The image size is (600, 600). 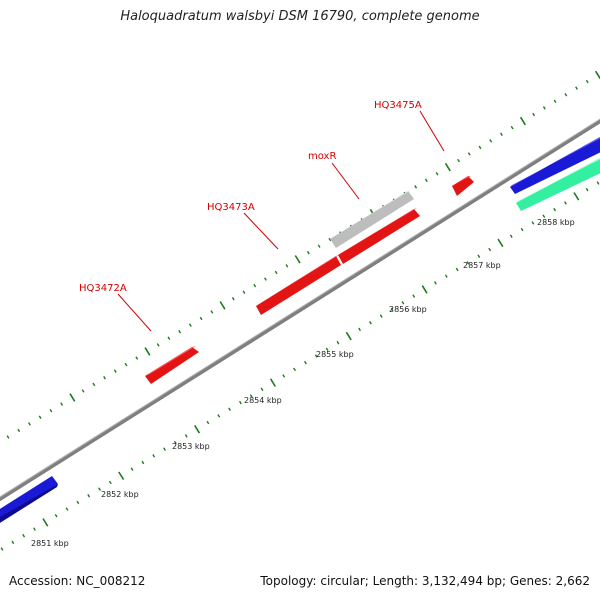 I want to click on label-HQ3475A: HQ3475A, so click(x=398, y=105).